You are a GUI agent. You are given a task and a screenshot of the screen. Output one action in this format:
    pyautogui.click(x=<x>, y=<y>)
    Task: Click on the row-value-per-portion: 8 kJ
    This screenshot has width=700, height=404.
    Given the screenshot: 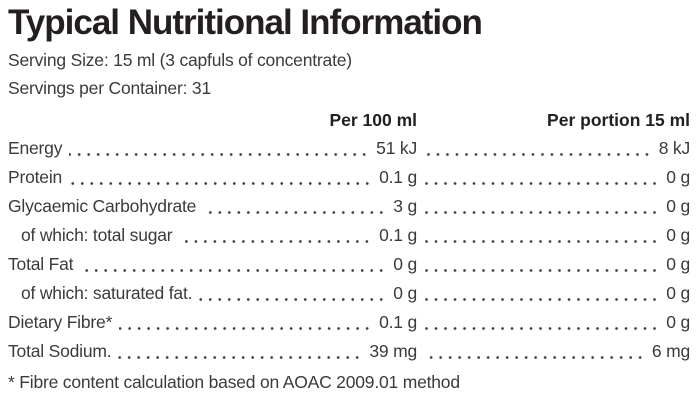 What is the action you would take?
    pyautogui.click(x=674, y=148)
    